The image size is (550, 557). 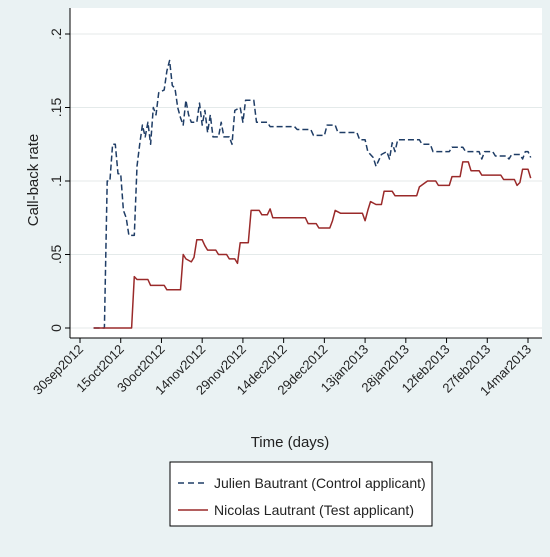 What do you see at coordinates (56, 181) in the screenshot?
I see `y-tick-label: .1` at bounding box center [56, 181].